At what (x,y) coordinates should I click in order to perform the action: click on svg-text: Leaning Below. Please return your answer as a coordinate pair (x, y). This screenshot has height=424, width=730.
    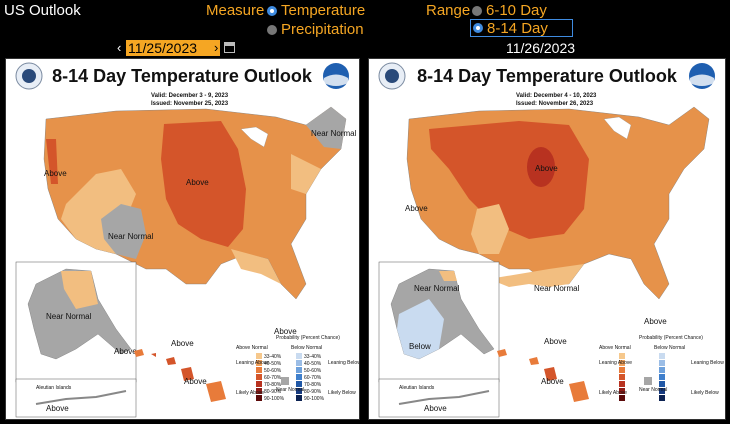
    Looking at the image, I should click on (707, 363).